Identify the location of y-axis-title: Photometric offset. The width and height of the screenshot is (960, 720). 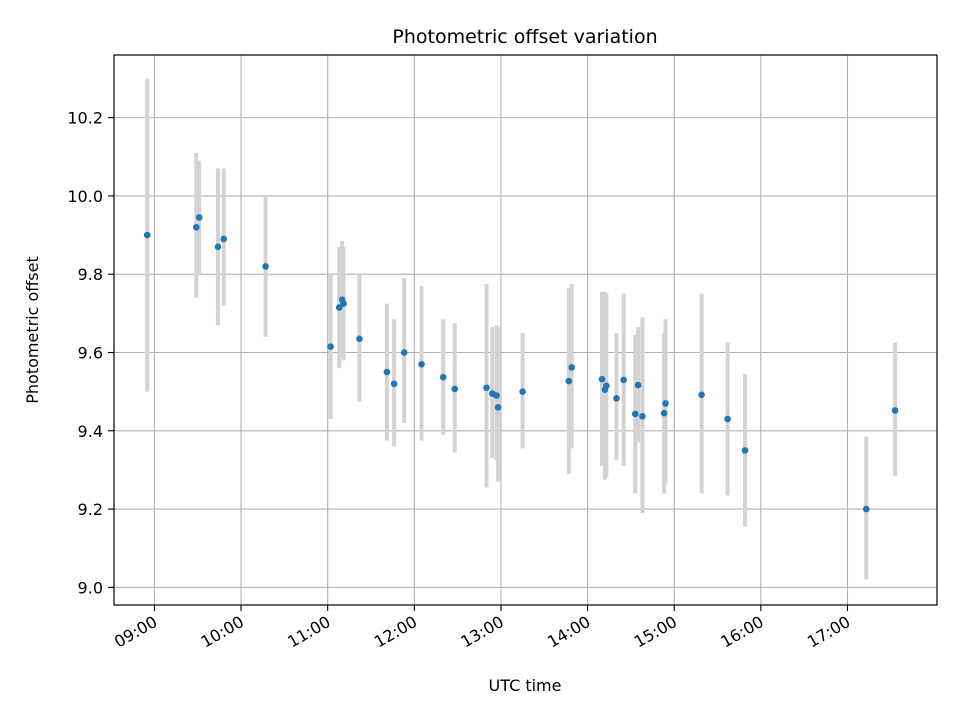
(32, 330).